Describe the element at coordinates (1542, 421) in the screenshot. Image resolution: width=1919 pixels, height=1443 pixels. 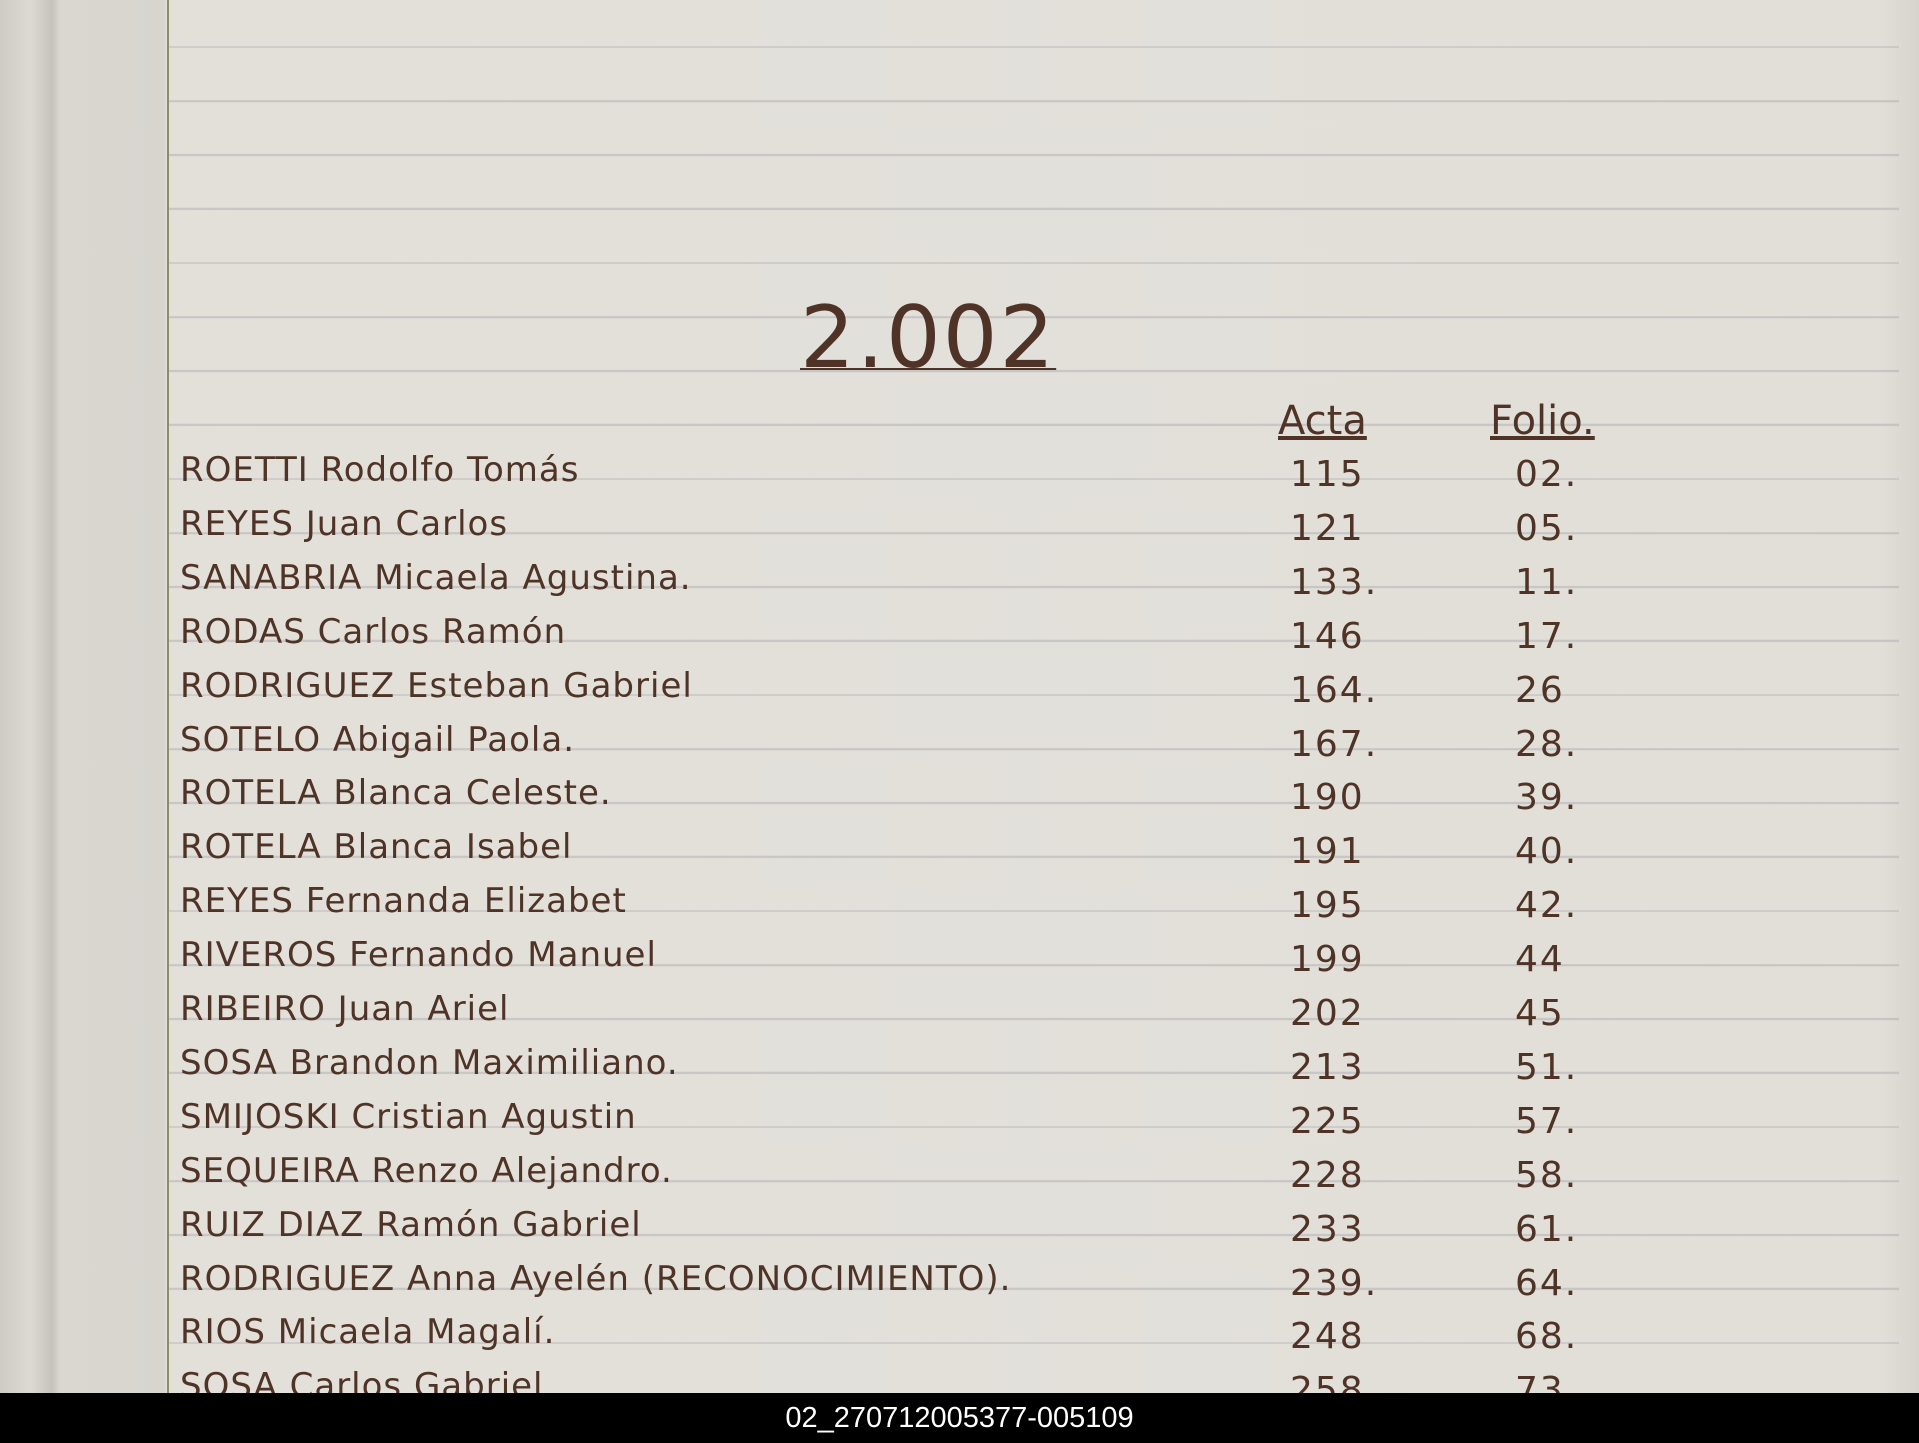
I see `column-header: Folio.` at that location.